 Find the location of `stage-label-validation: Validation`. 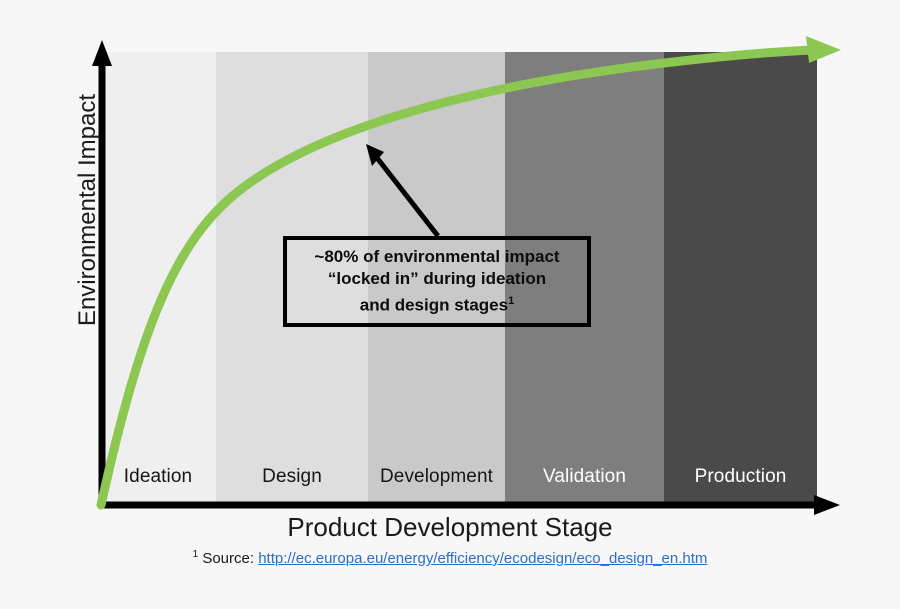

stage-label-validation: Validation is located at coordinates (584, 476).